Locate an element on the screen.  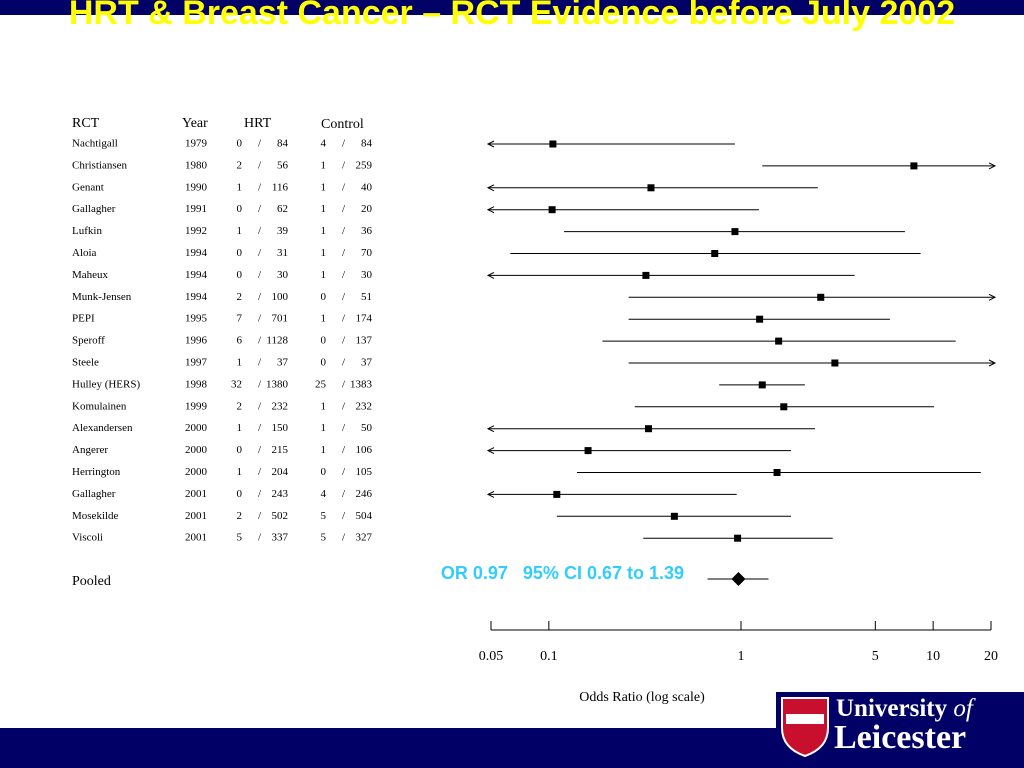
study-year: 1994 is located at coordinates (196, 253).